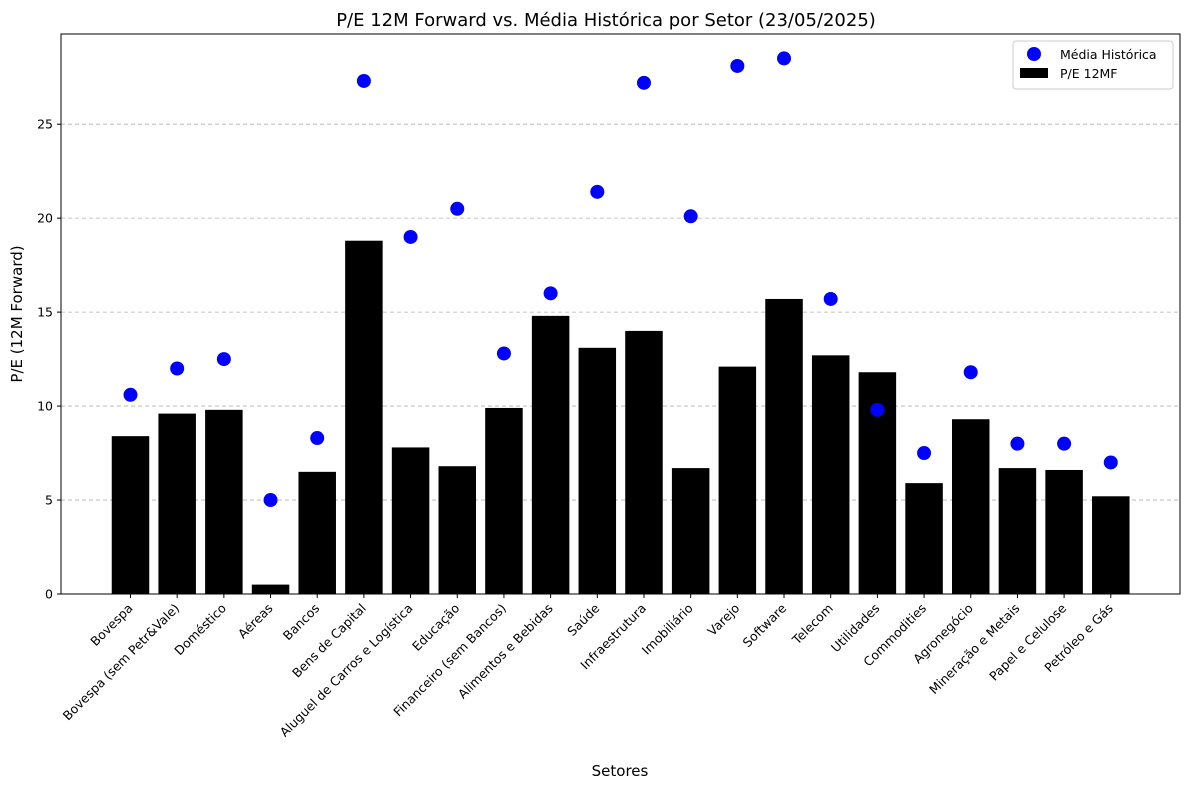 The height and width of the screenshot is (790, 1189). I want to click on x-tick-label: Bovespa, so click(111, 625).